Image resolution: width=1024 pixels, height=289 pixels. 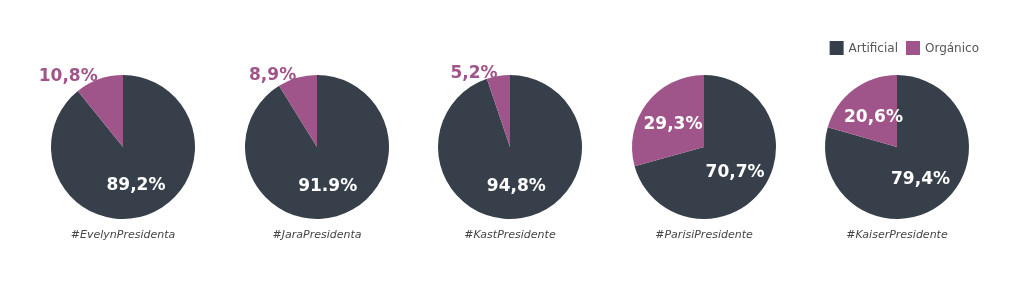 I want to click on legend-label: Artificial, so click(x=873, y=48).